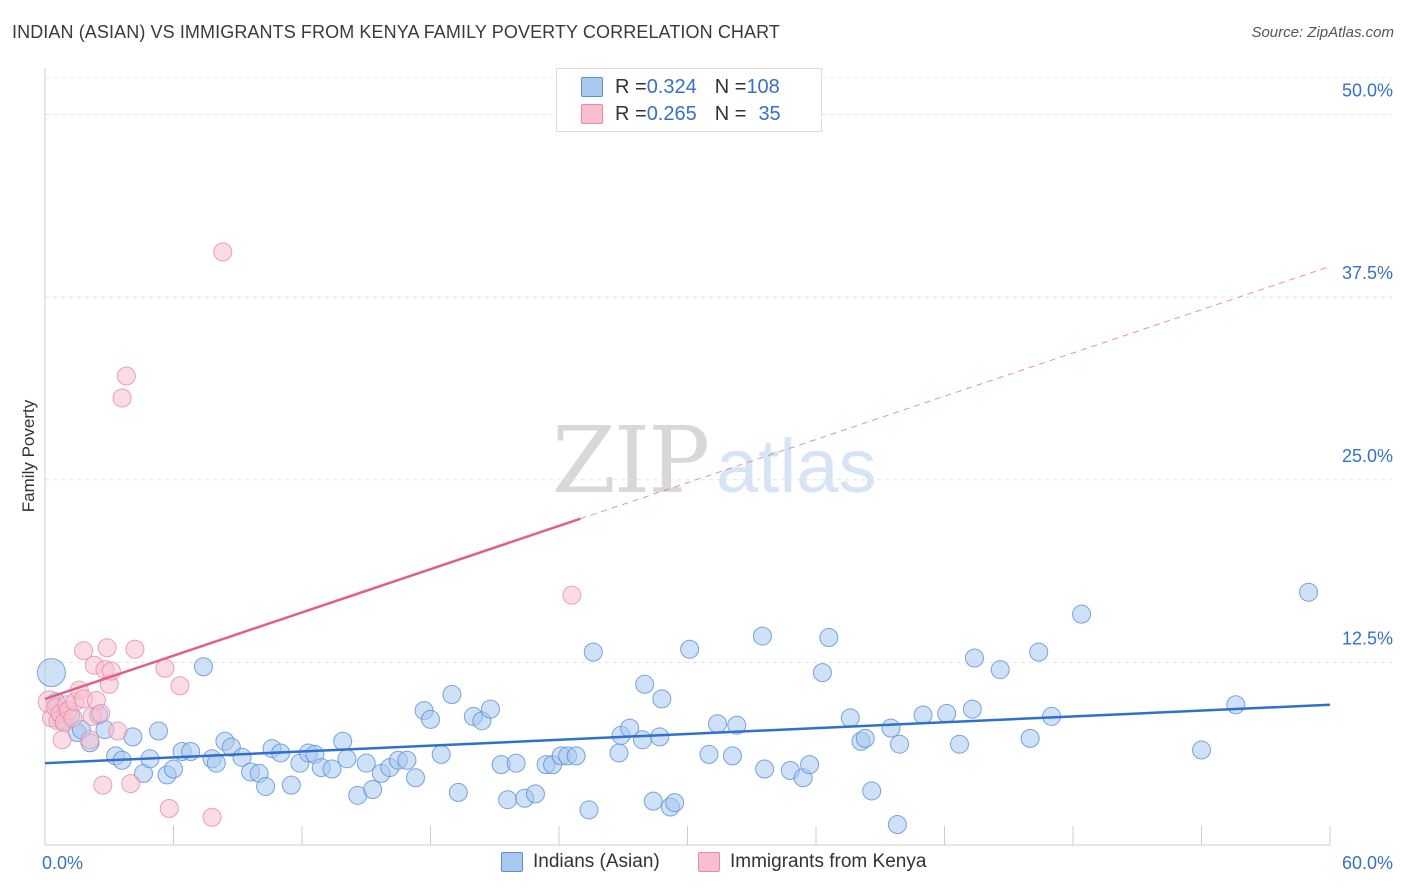 Image resolution: width=1406 pixels, height=892 pixels. I want to click on bottom-legend-indians: Indians (Asian), so click(580, 862).